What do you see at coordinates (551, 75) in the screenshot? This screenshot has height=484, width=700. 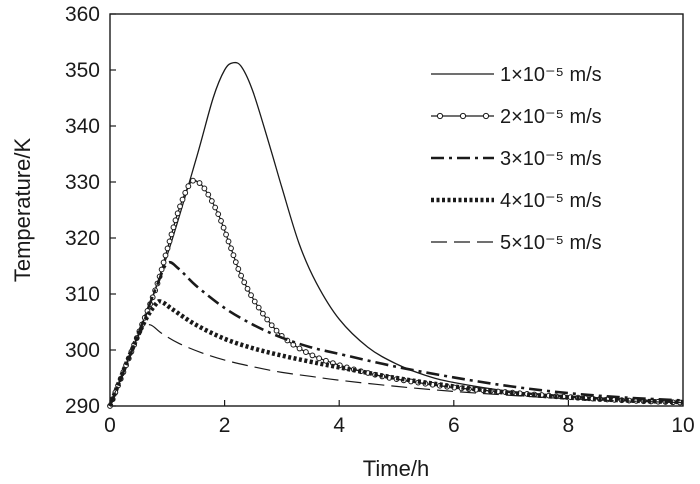 I see `legend-label-series-1e-5: 1×10⁻⁵ m/s` at bounding box center [551, 75].